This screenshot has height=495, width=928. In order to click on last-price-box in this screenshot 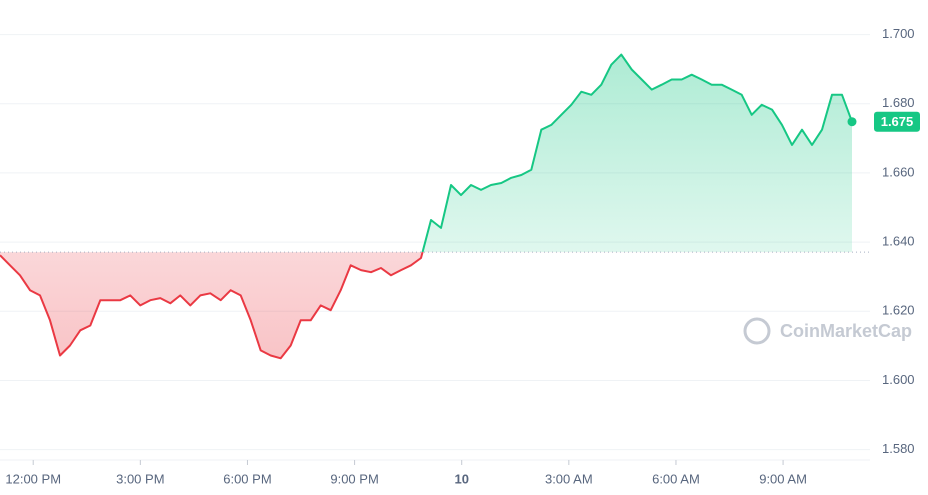, I will do `click(897, 121)`.